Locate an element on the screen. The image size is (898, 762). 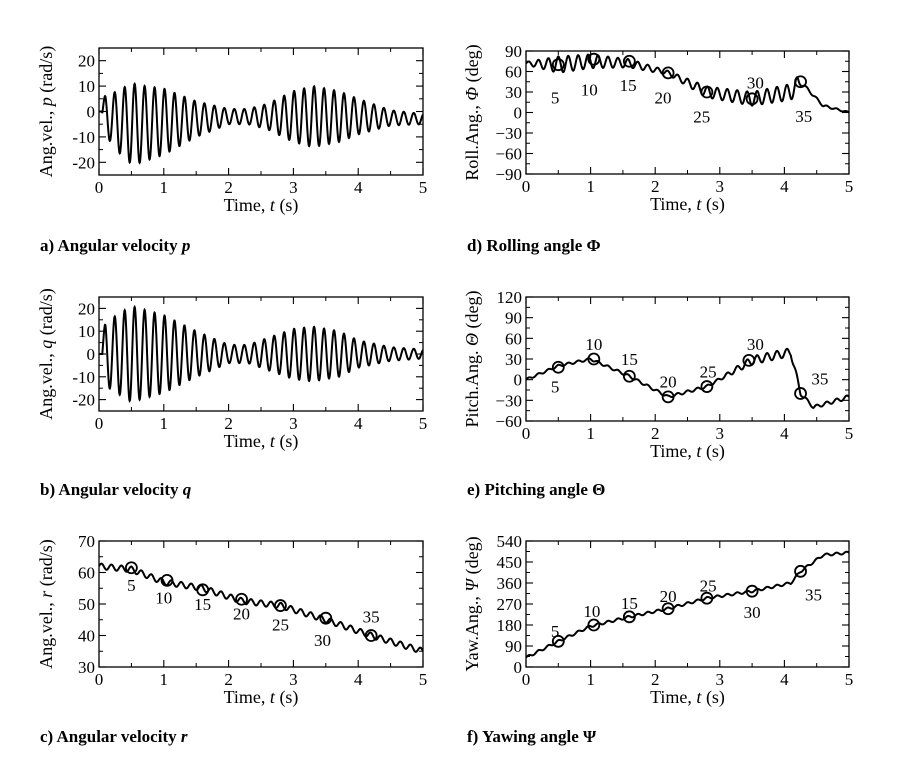
annotation-f-10: 10 is located at coordinates (591, 611).